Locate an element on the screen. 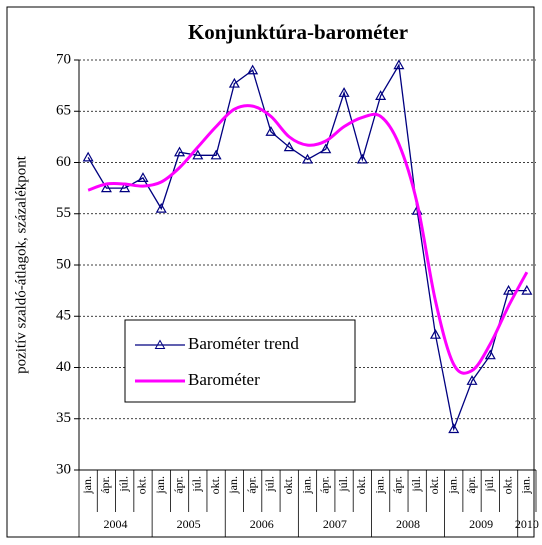 The width and height of the screenshot is (542, 545). year-label: 2008 is located at coordinates (408, 524).